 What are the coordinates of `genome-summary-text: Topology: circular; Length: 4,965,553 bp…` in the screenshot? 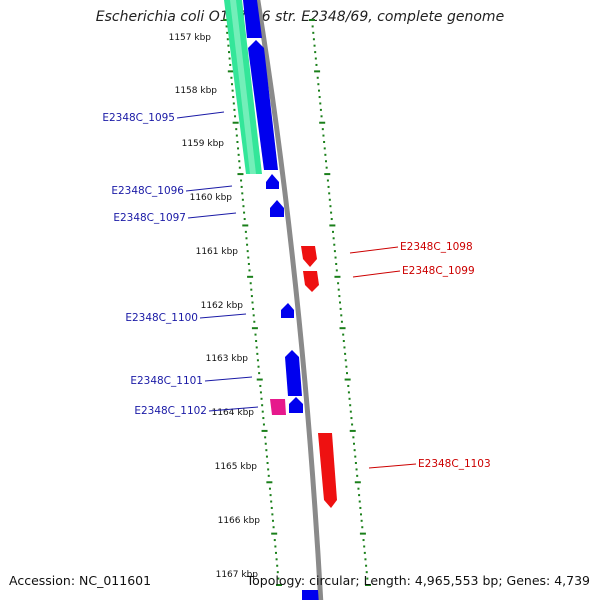 It's located at (418, 580).